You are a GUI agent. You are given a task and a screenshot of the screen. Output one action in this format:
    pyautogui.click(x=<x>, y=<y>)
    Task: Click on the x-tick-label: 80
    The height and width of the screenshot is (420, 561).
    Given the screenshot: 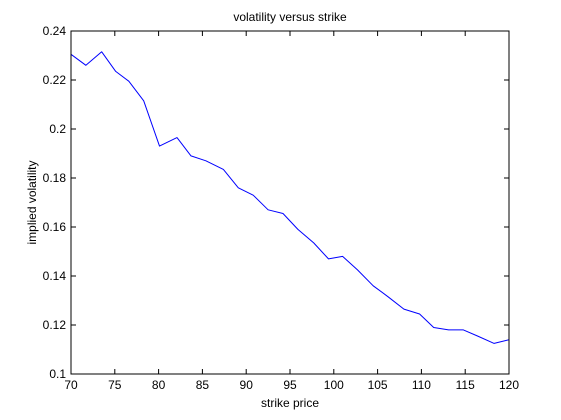 What is the action you would take?
    pyautogui.click(x=159, y=385)
    